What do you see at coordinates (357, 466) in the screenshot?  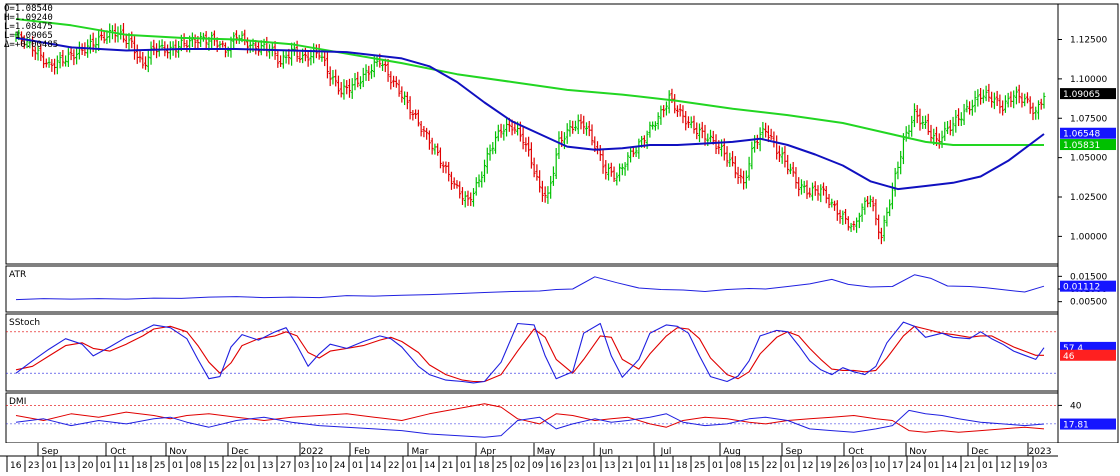 I see `day-label-19: 01` at bounding box center [357, 466].